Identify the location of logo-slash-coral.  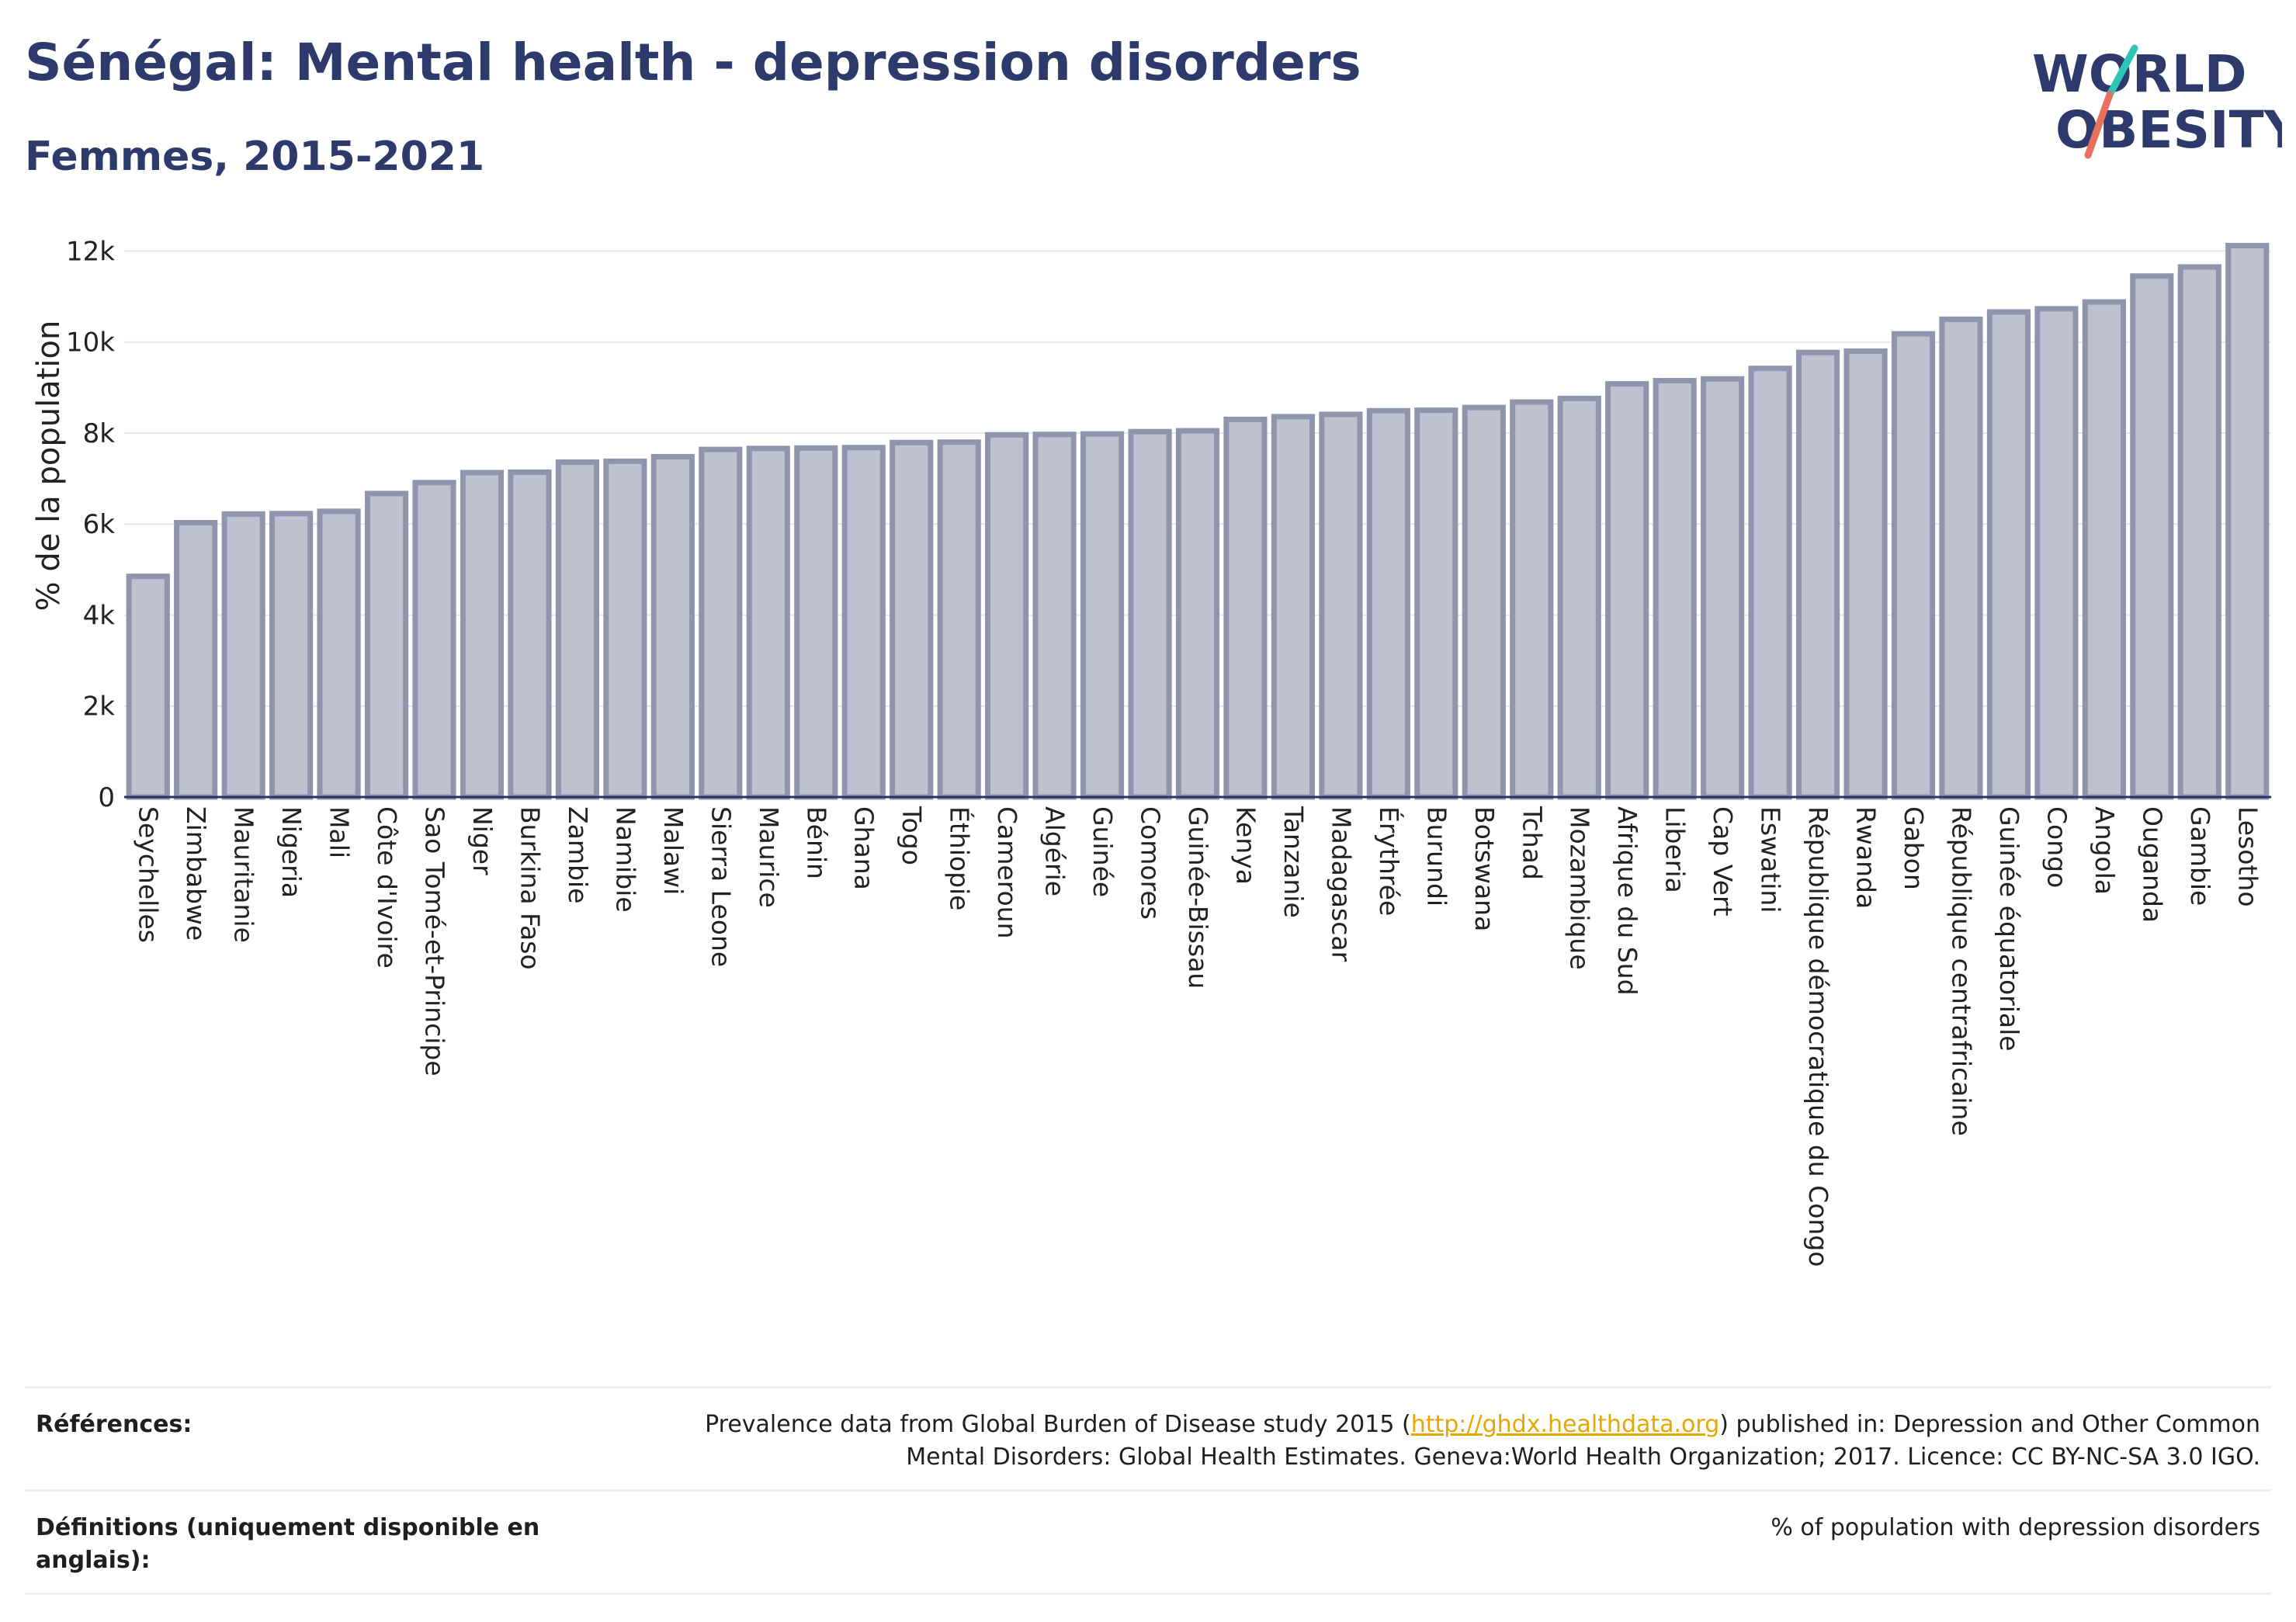
(2099, 125).